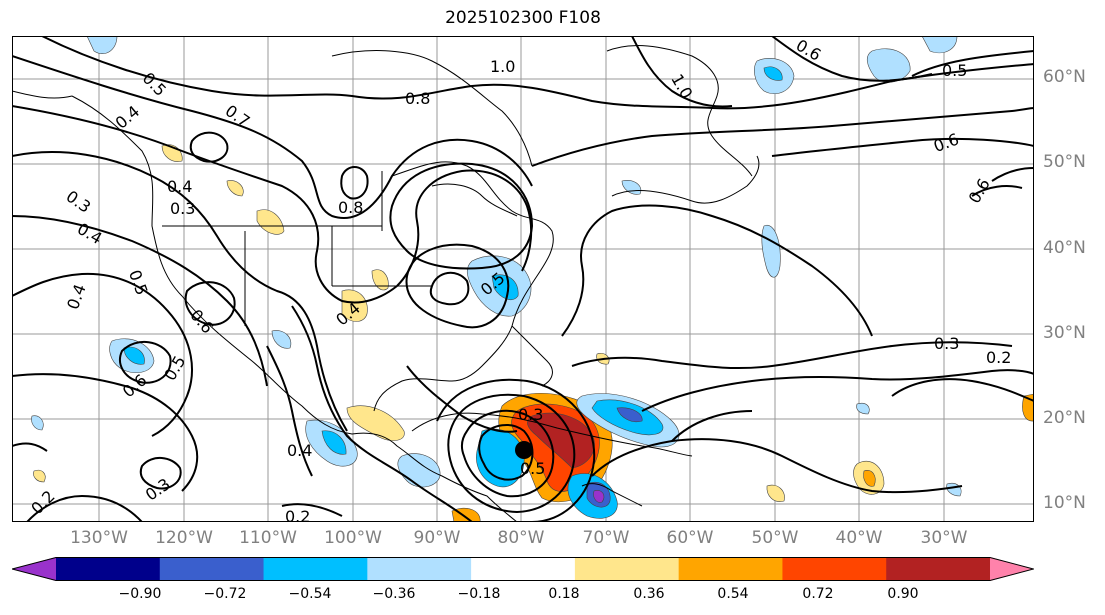 This screenshot has height=615, width=1105. Describe the element at coordinates (521, 538) in the screenshot. I see `lon-label: 80°W` at that location.